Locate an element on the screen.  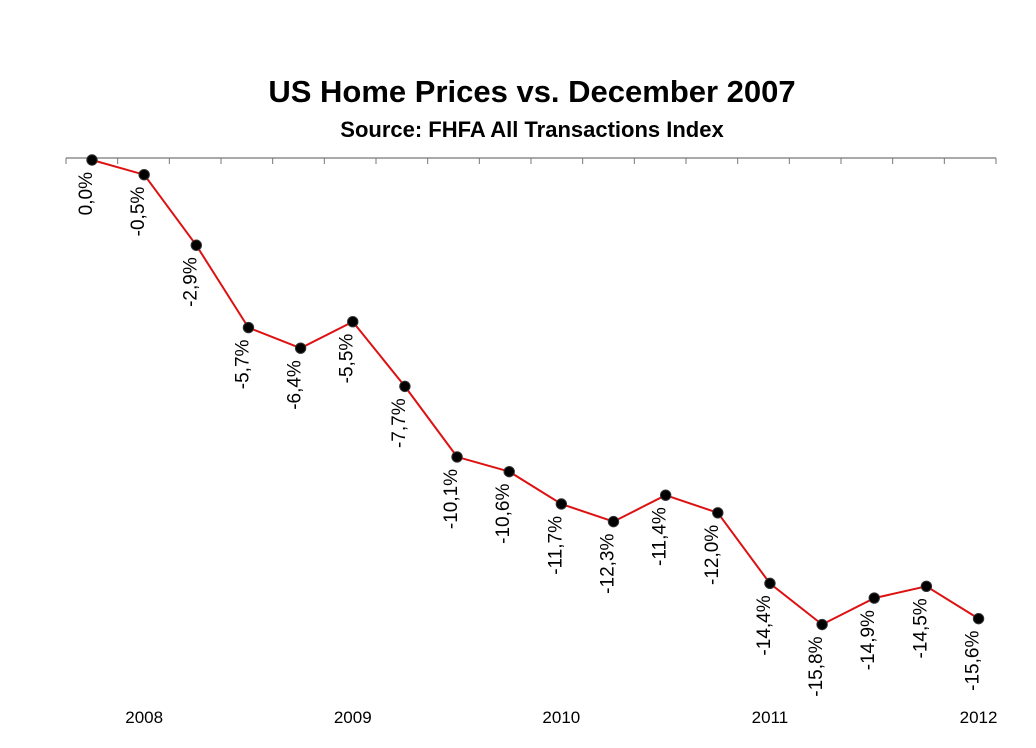
data-label: -14,4% is located at coordinates (764, 625).